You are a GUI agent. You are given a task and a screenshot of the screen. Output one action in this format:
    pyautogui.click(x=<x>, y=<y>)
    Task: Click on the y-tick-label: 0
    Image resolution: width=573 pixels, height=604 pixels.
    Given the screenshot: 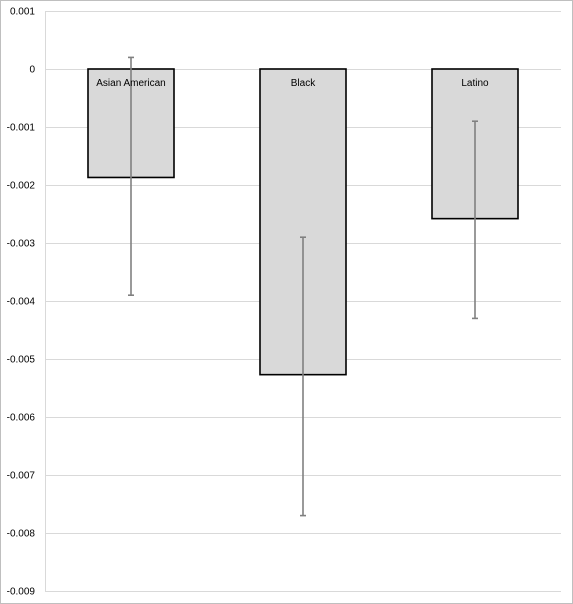 What is the action you would take?
    pyautogui.click(x=32, y=70)
    